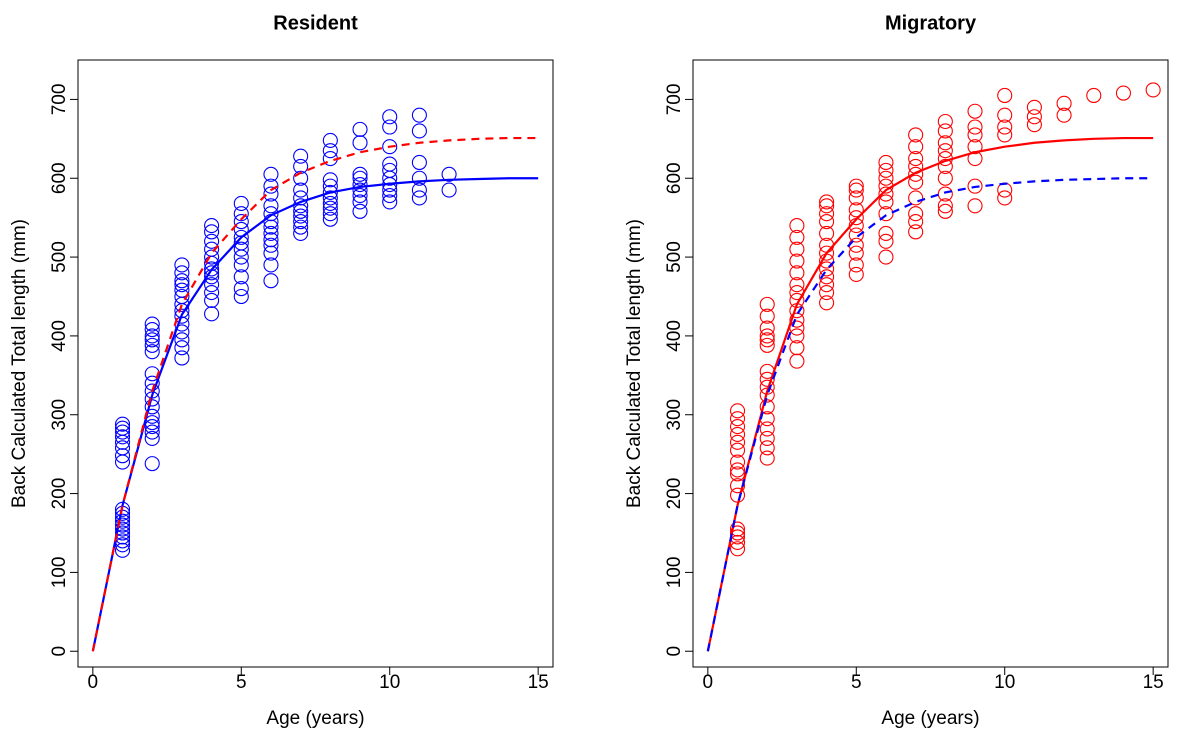 Image resolution: width=1185 pixels, height=736 pixels. I want to click on y-tick-label: 500, so click(59, 257).